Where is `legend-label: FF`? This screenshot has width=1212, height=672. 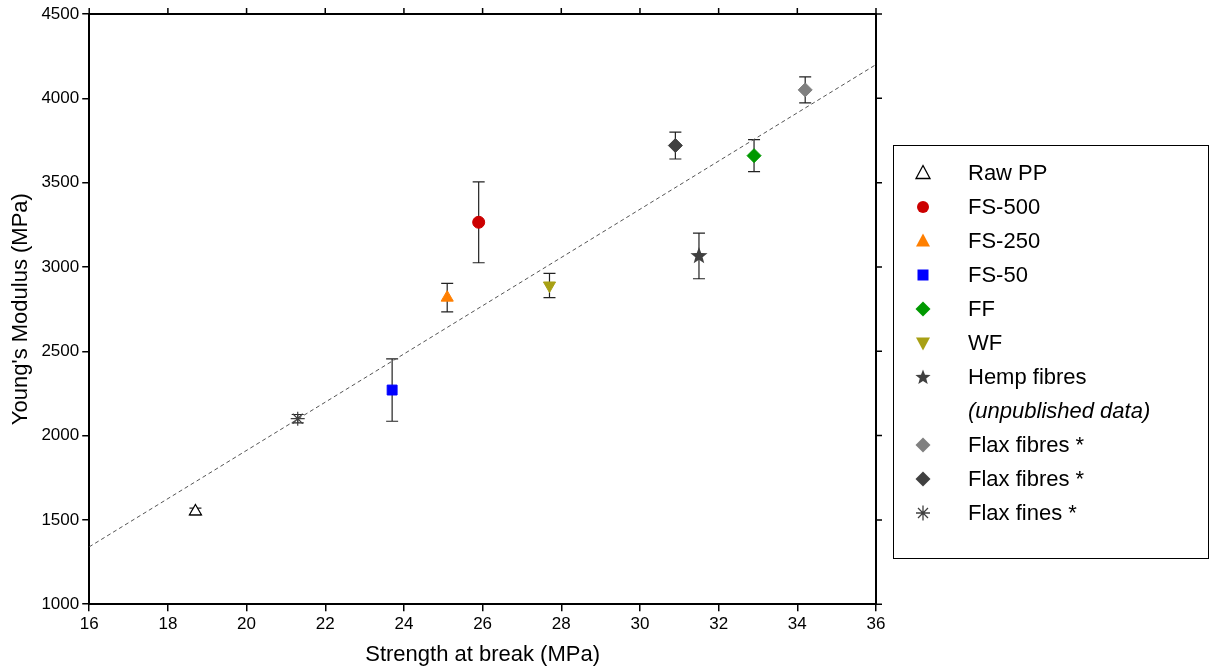 legend-label: FF is located at coordinates (981, 309).